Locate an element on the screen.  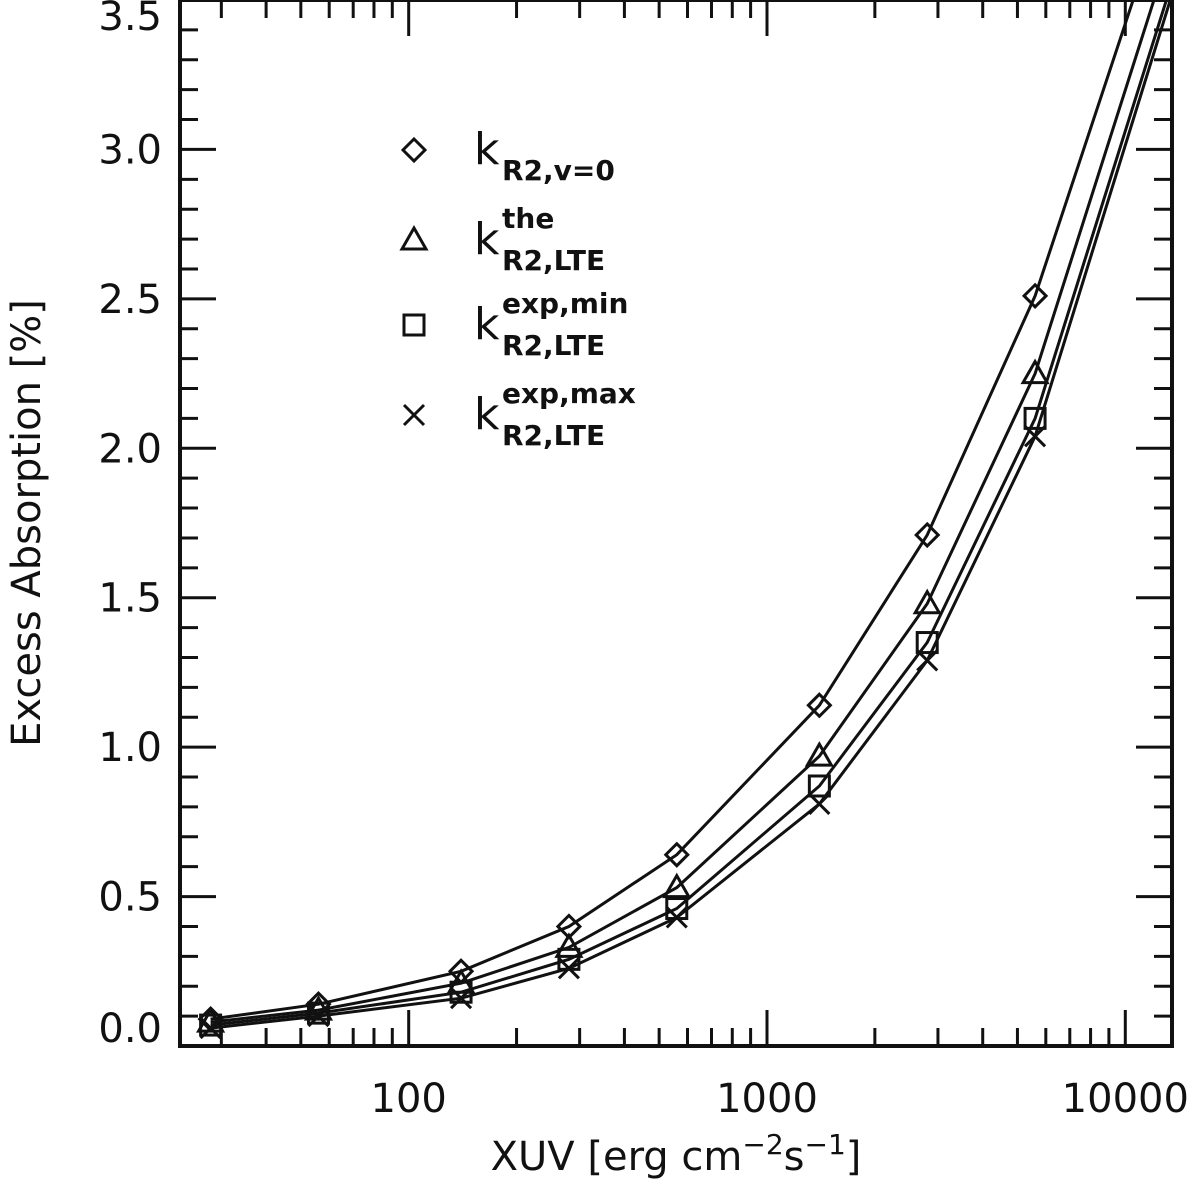
y-tick-label: 3.0 is located at coordinates (130, 150).